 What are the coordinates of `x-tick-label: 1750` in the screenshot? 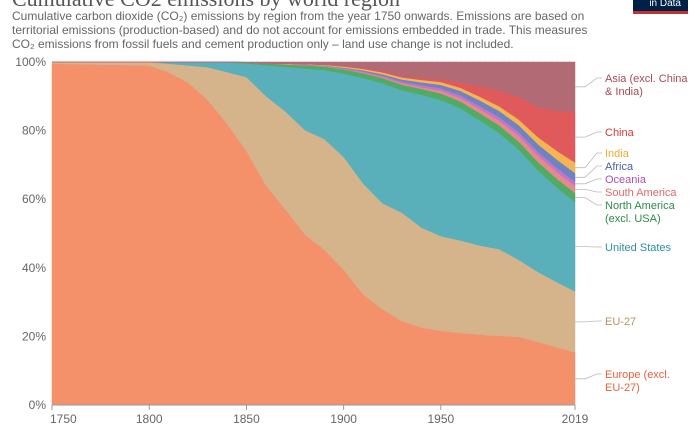 It's located at (63, 419).